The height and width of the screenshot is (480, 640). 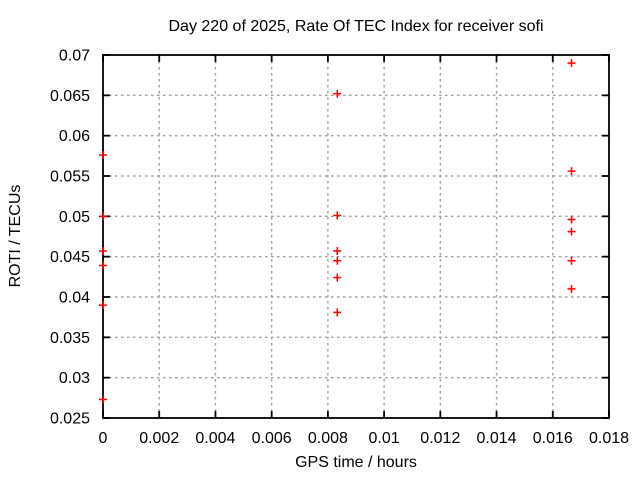 I want to click on x-tick-label: 0.006, so click(x=272, y=438).